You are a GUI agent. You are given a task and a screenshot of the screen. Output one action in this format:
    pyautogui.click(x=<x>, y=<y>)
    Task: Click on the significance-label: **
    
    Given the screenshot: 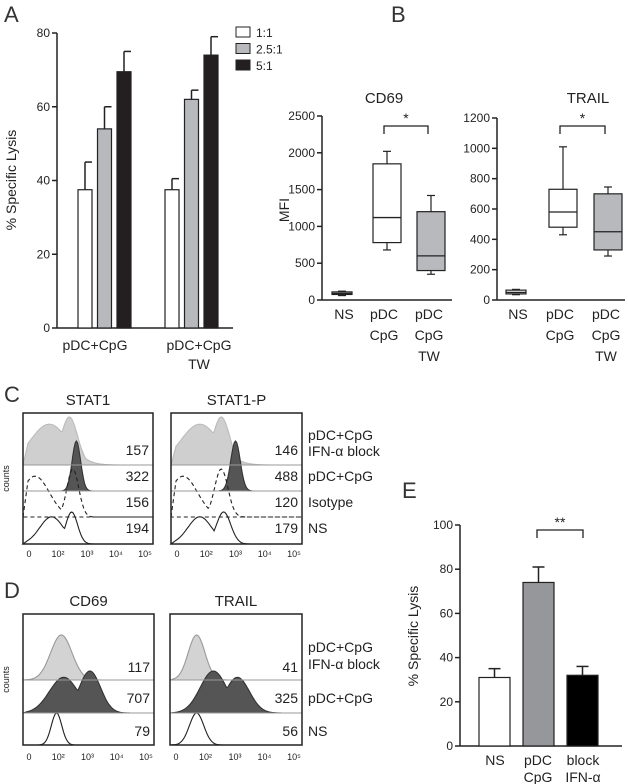 What is the action you would take?
    pyautogui.click(x=560, y=522)
    